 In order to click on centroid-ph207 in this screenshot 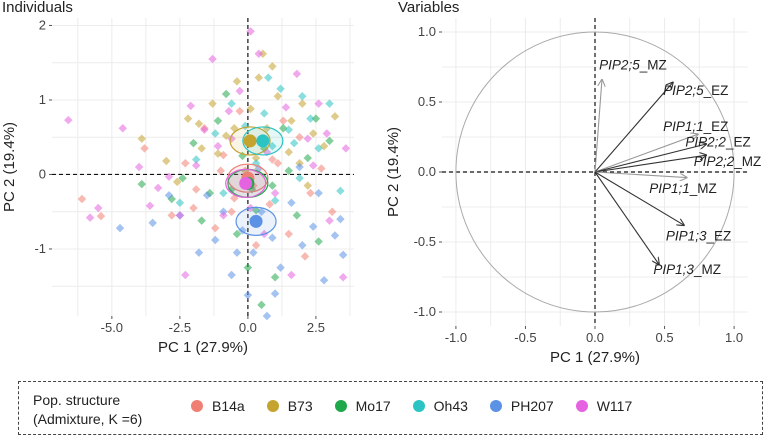, I will do `click(256, 221)`.